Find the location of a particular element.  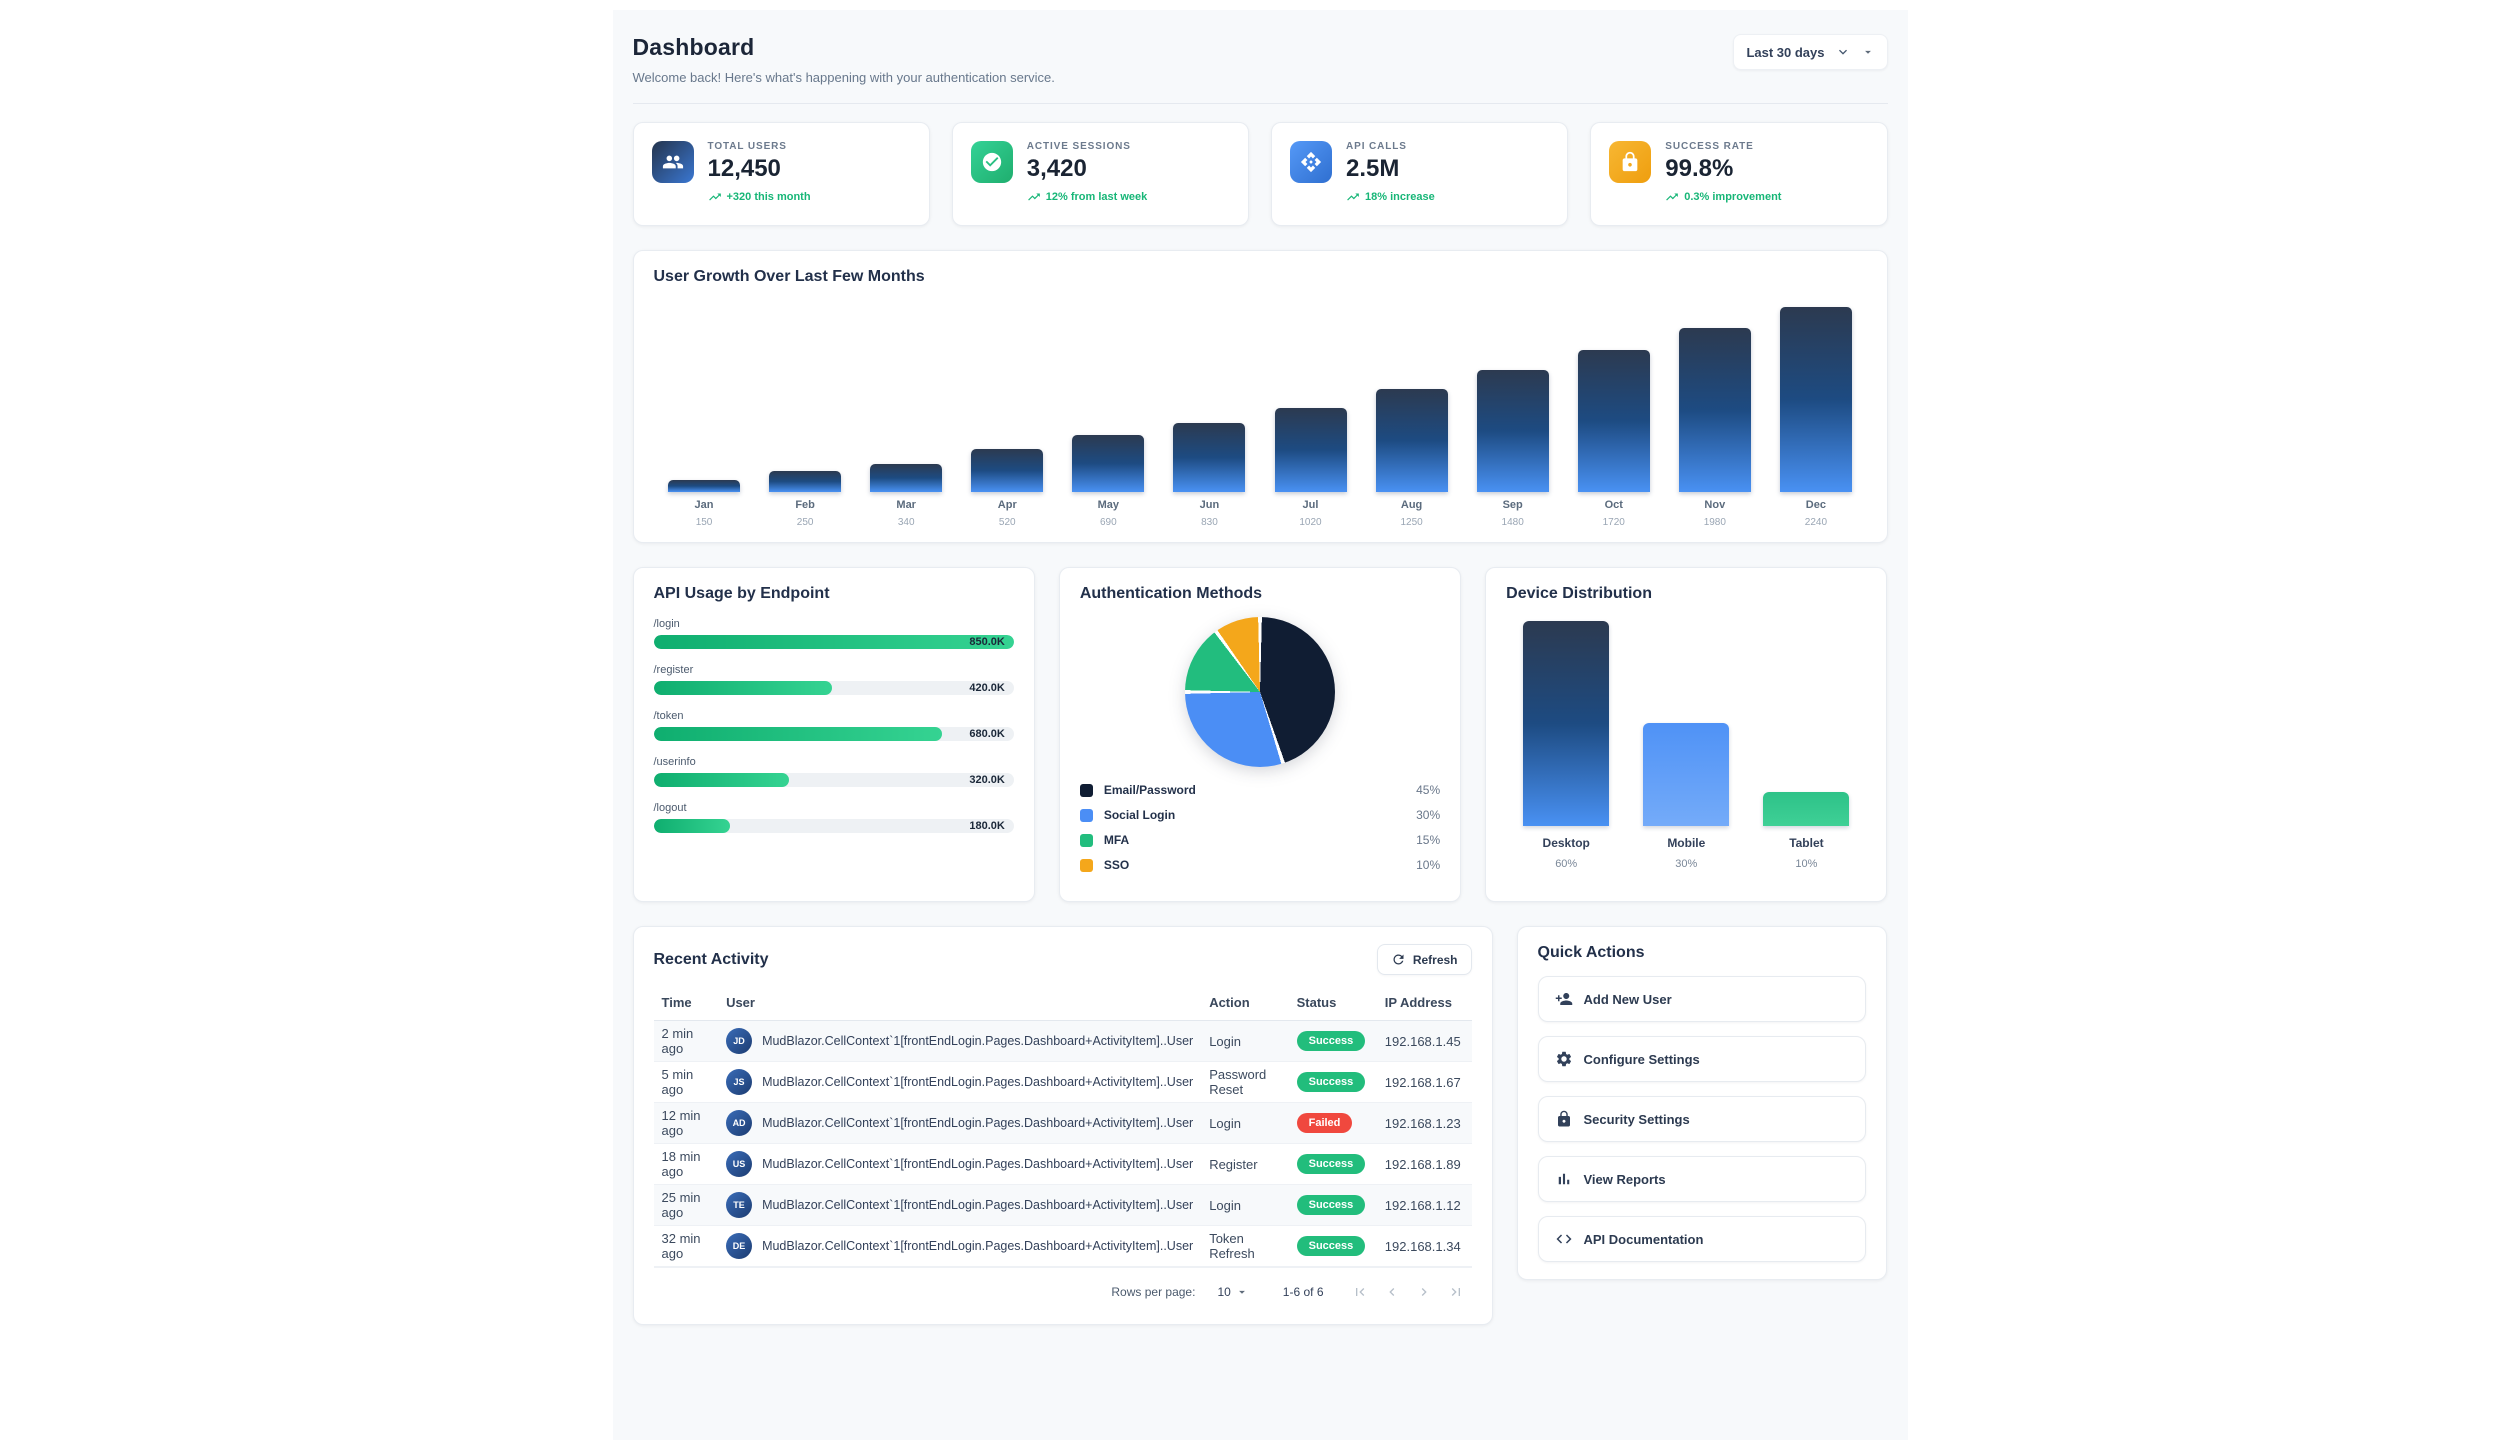

api-endpoint-label: /token is located at coordinates (668, 716).